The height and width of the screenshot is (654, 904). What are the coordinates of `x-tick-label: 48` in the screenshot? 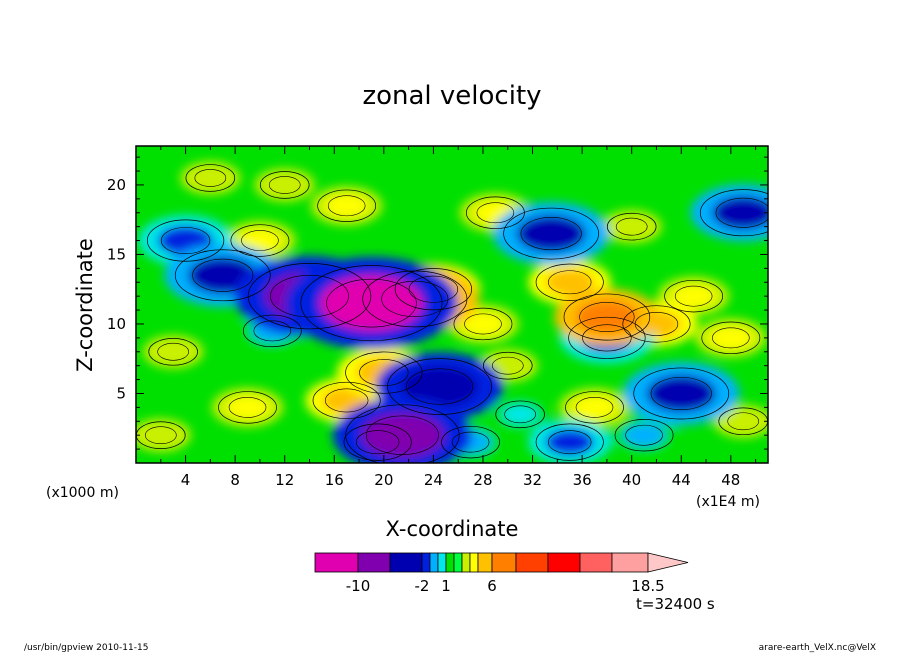 It's located at (730, 480).